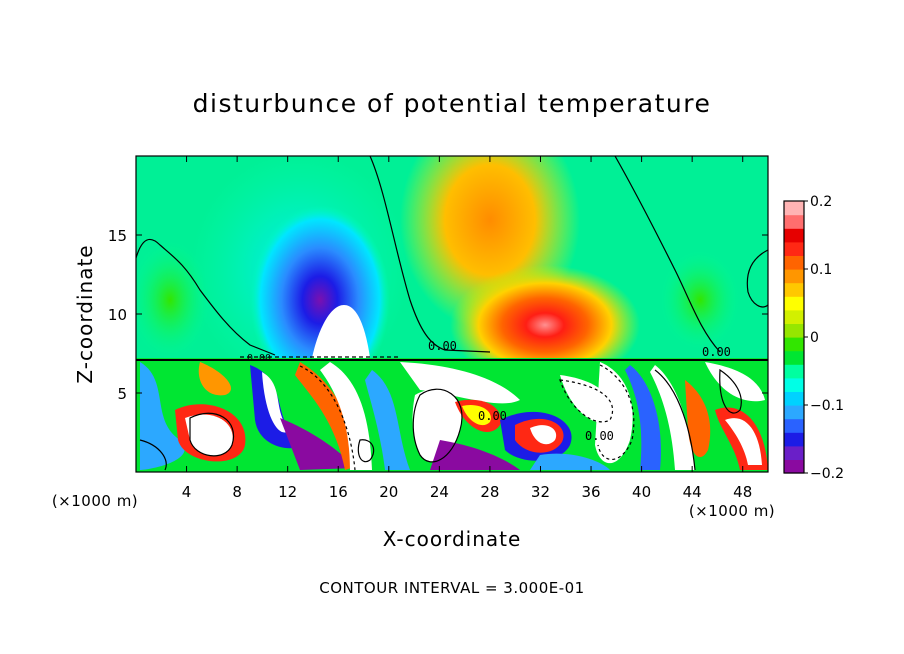  I want to click on colorbar-tick-label: 0.2, so click(821, 202).